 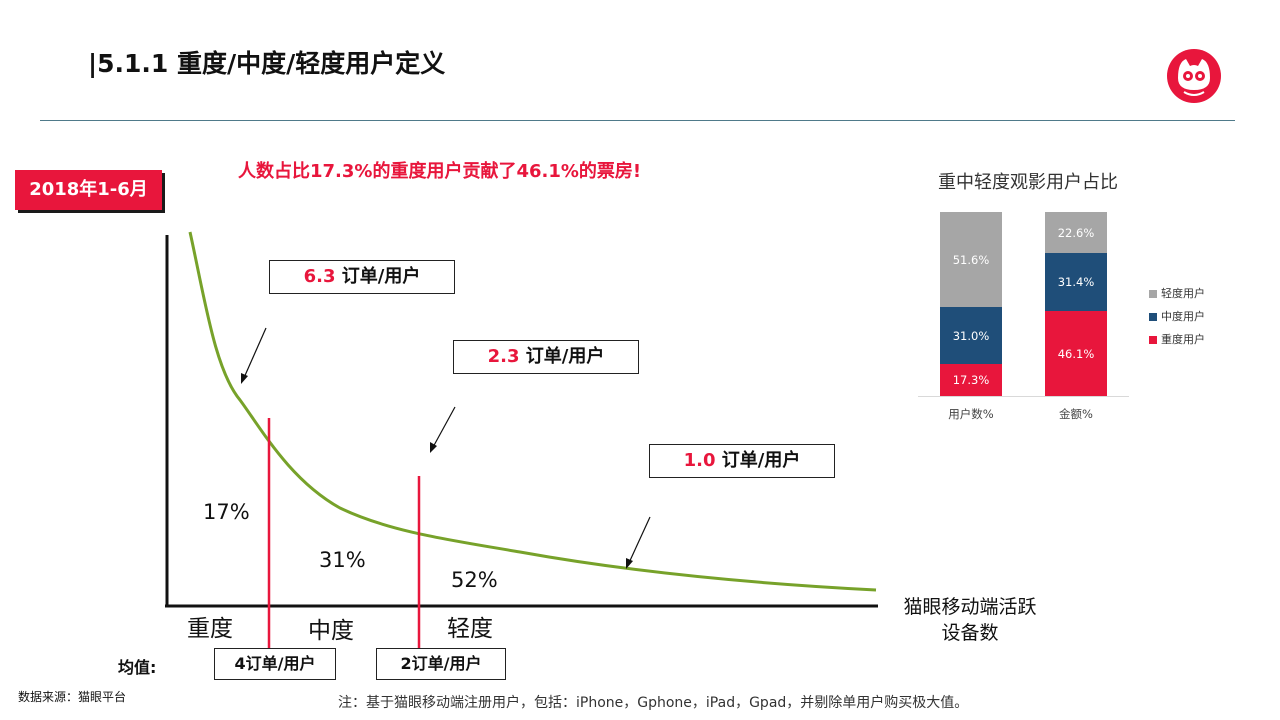 What do you see at coordinates (637, 120) in the screenshot?
I see `title-divider` at bounding box center [637, 120].